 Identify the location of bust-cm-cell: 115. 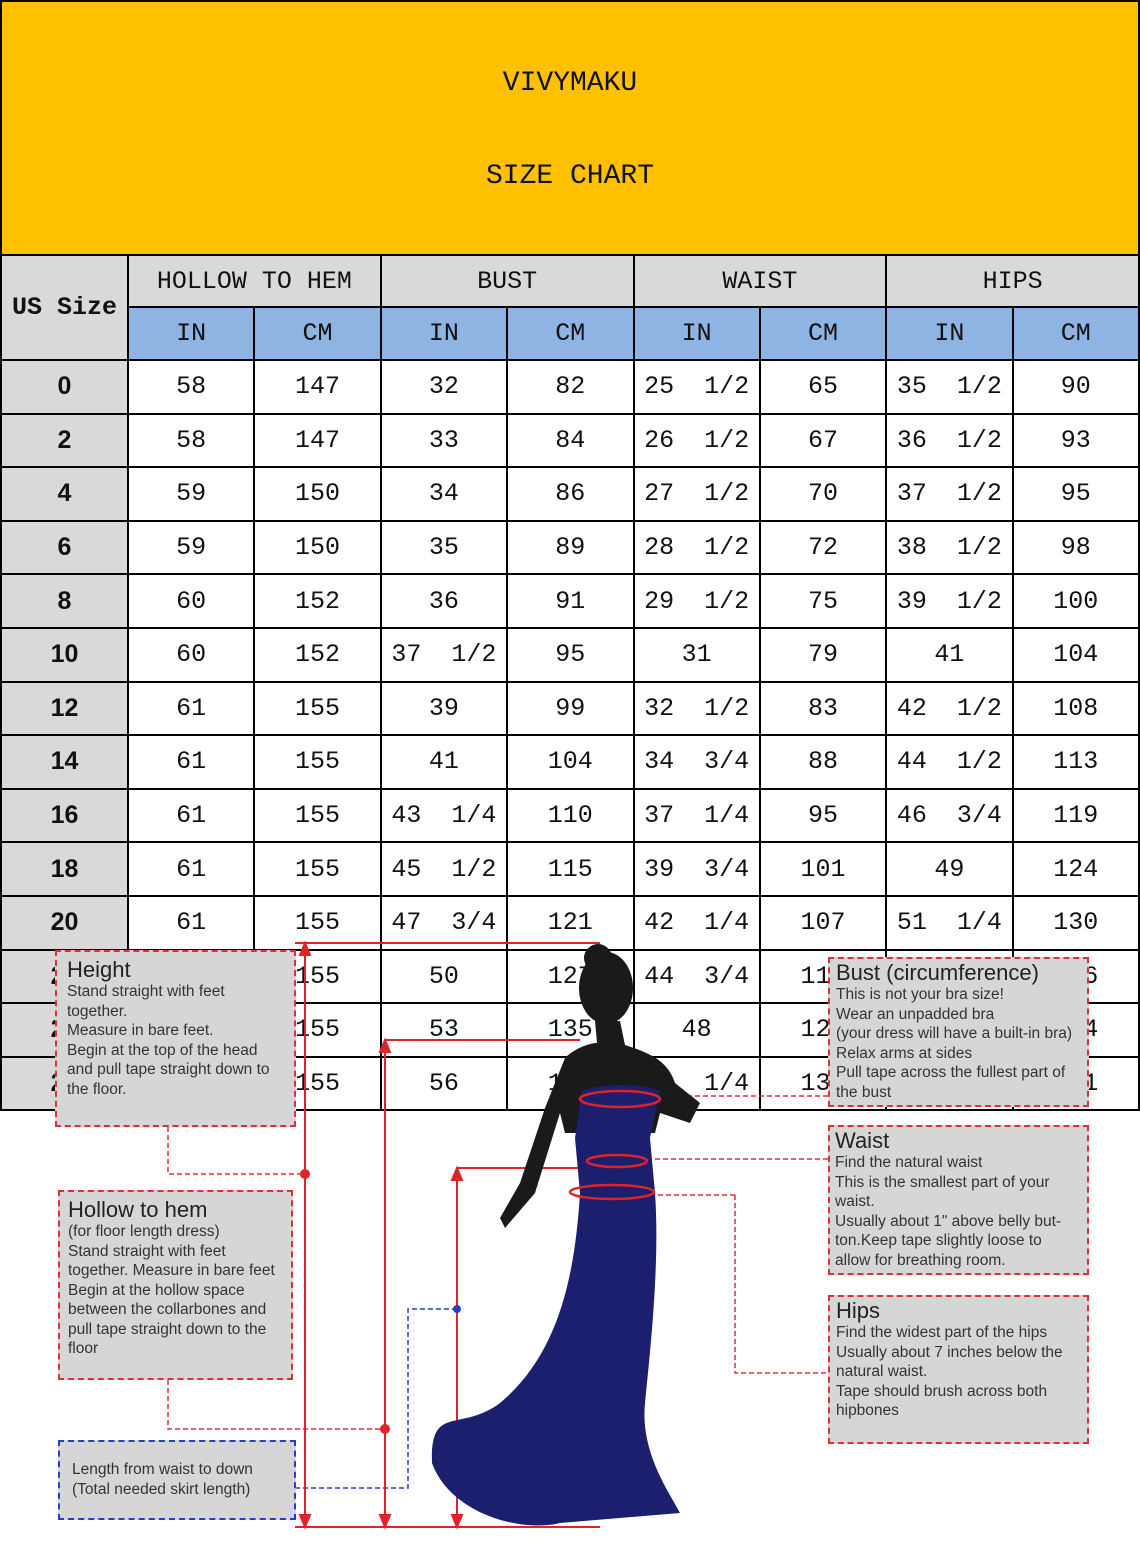
(570, 869).